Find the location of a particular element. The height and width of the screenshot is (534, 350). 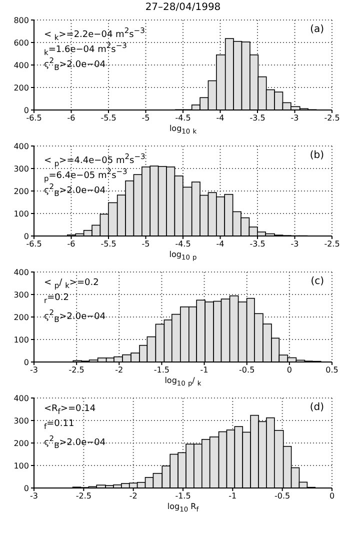

x-axis-title: log$_{10}$ R$_{f}$ is located at coordinates (183, 508).